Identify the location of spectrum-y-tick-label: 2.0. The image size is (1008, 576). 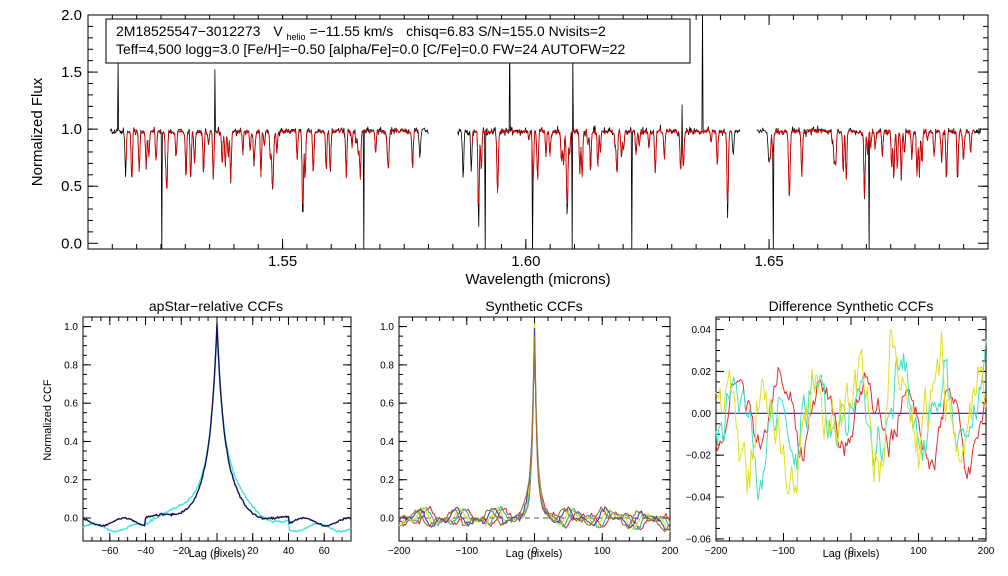
(71, 15).